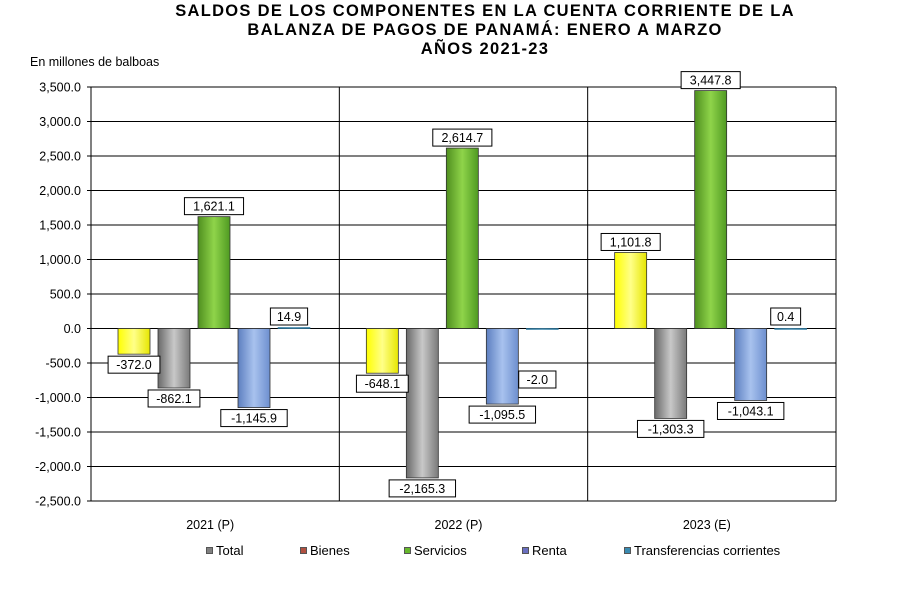 This screenshot has height=615, width=902. I want to click on data-label: -648.1, so click(382, 383).